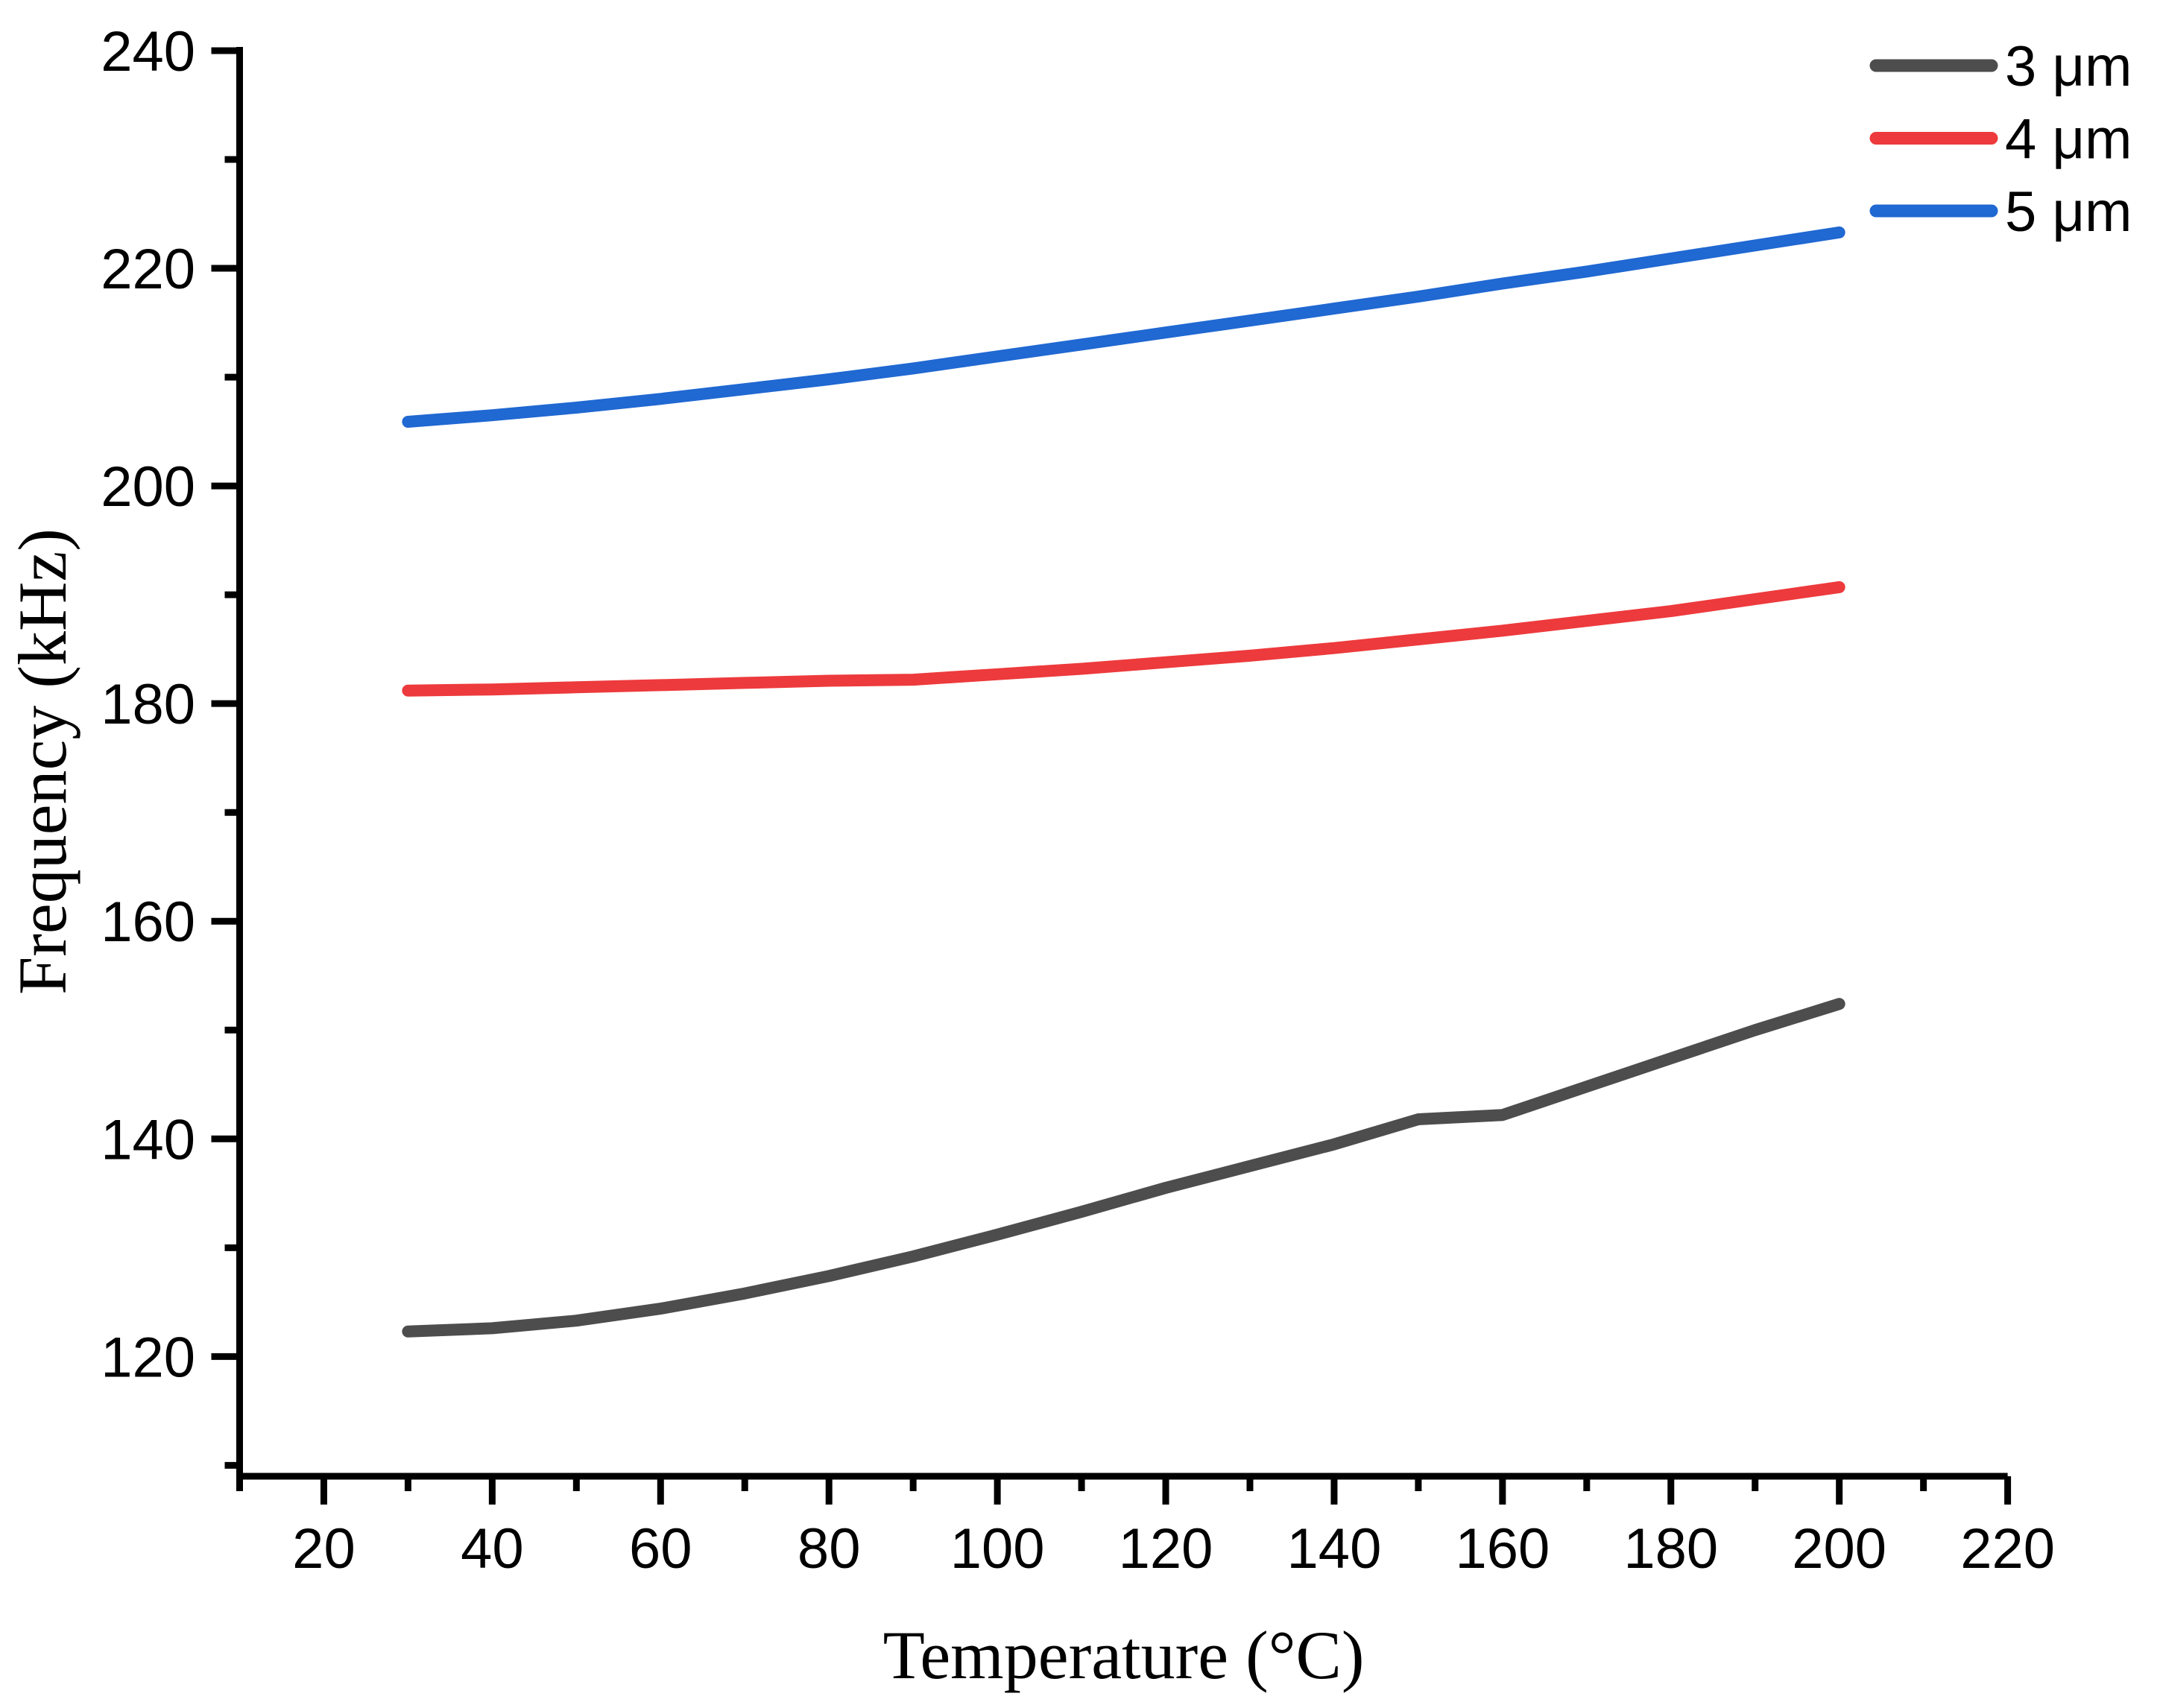 Image resolution: width=2160 pixels, height=1708 pixels. Describe the element at coordinates (148, 1357) in the screenshot. I see `y-tick-label: 120` at that location.